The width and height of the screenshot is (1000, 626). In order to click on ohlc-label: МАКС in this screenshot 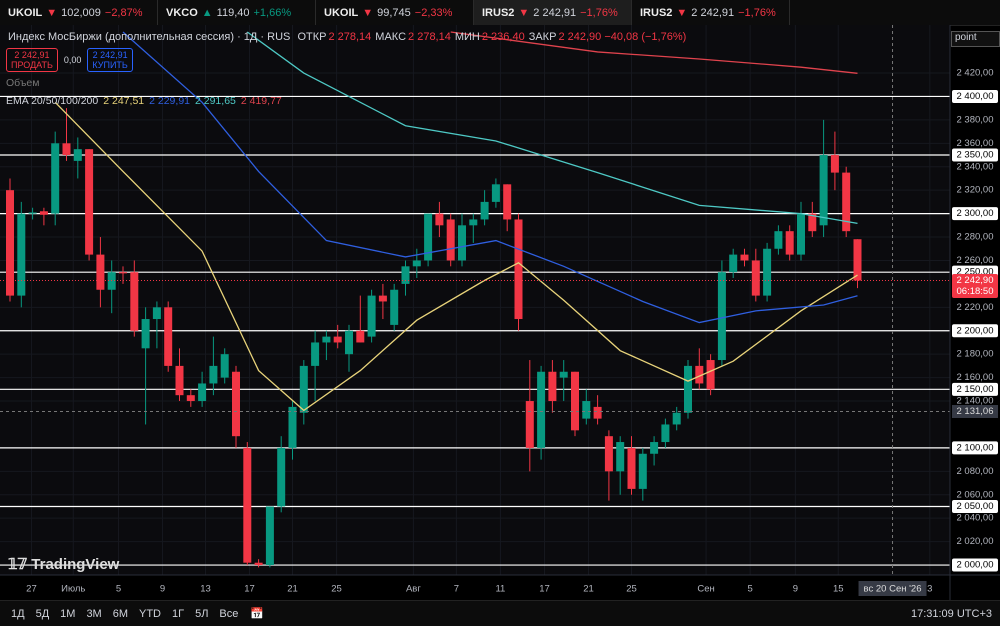, I will do `click(391, 37)`.